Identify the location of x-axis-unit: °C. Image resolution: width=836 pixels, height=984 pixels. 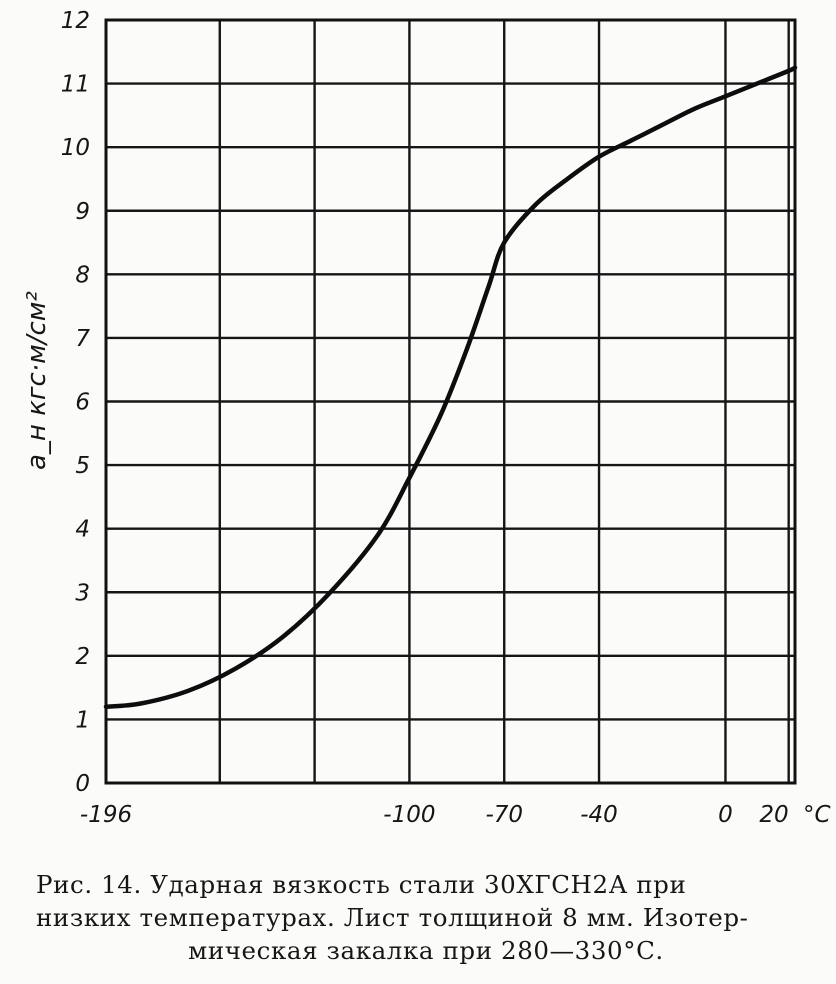
(817, 815).